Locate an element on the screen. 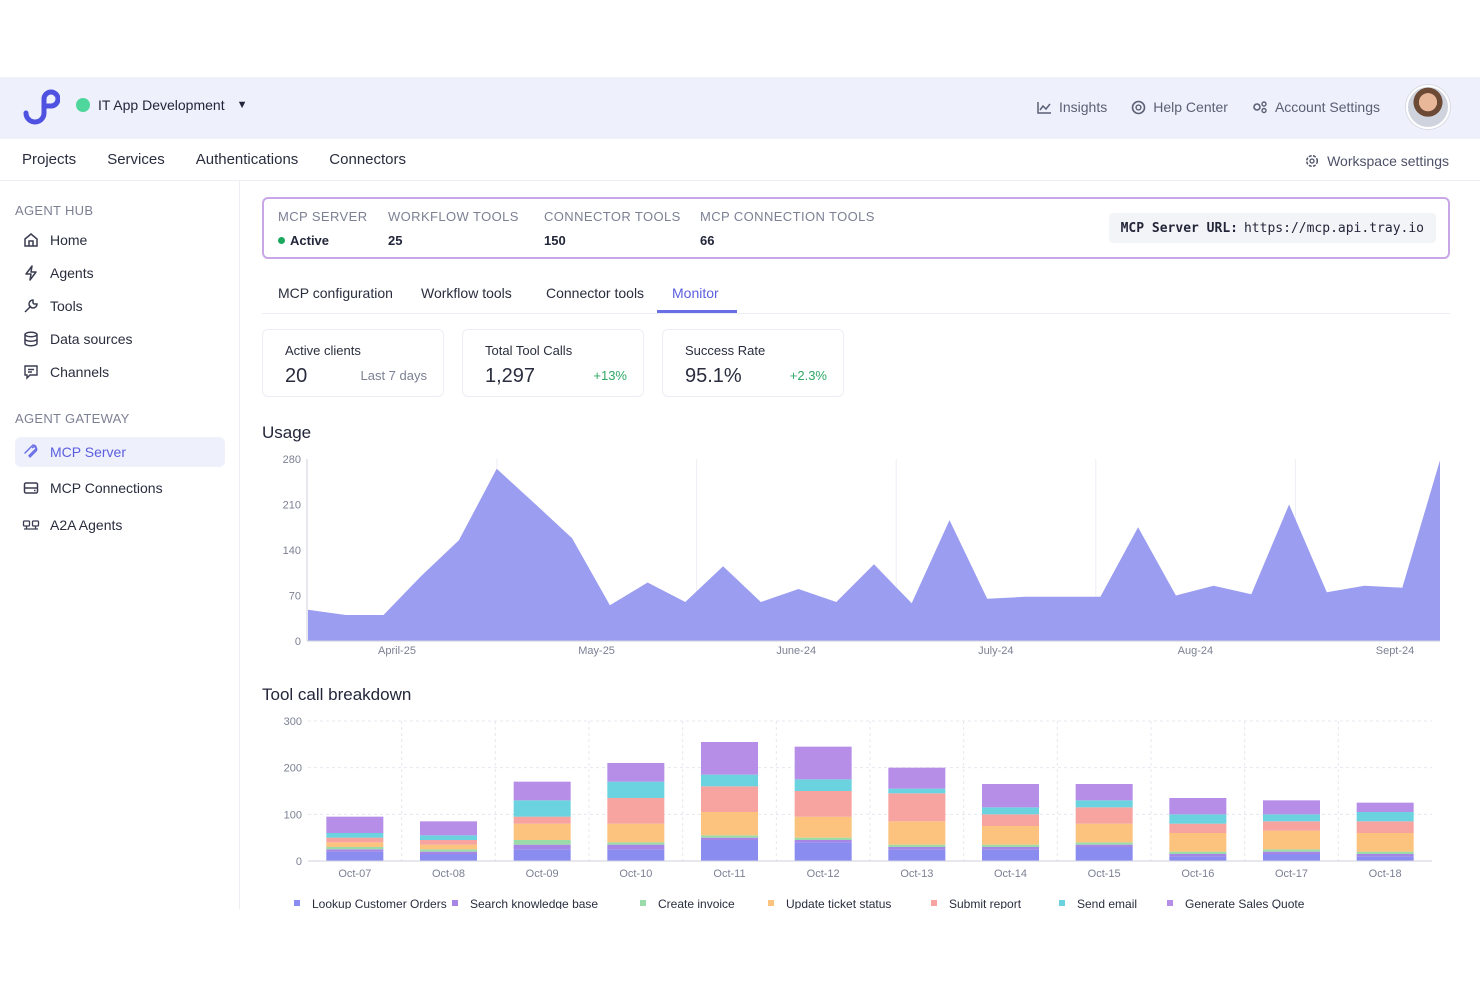 The width and height of the screenshot is (1480, 987). x-tick-label: Oct-12 is located at coordinates (823, 874).